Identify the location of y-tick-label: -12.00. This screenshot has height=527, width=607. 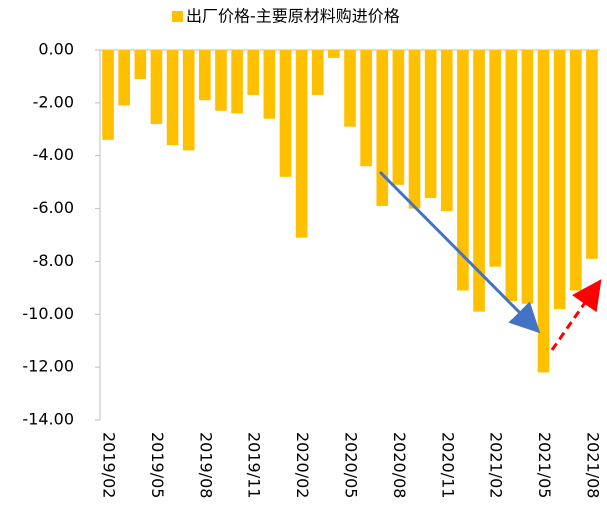
(48, 366).